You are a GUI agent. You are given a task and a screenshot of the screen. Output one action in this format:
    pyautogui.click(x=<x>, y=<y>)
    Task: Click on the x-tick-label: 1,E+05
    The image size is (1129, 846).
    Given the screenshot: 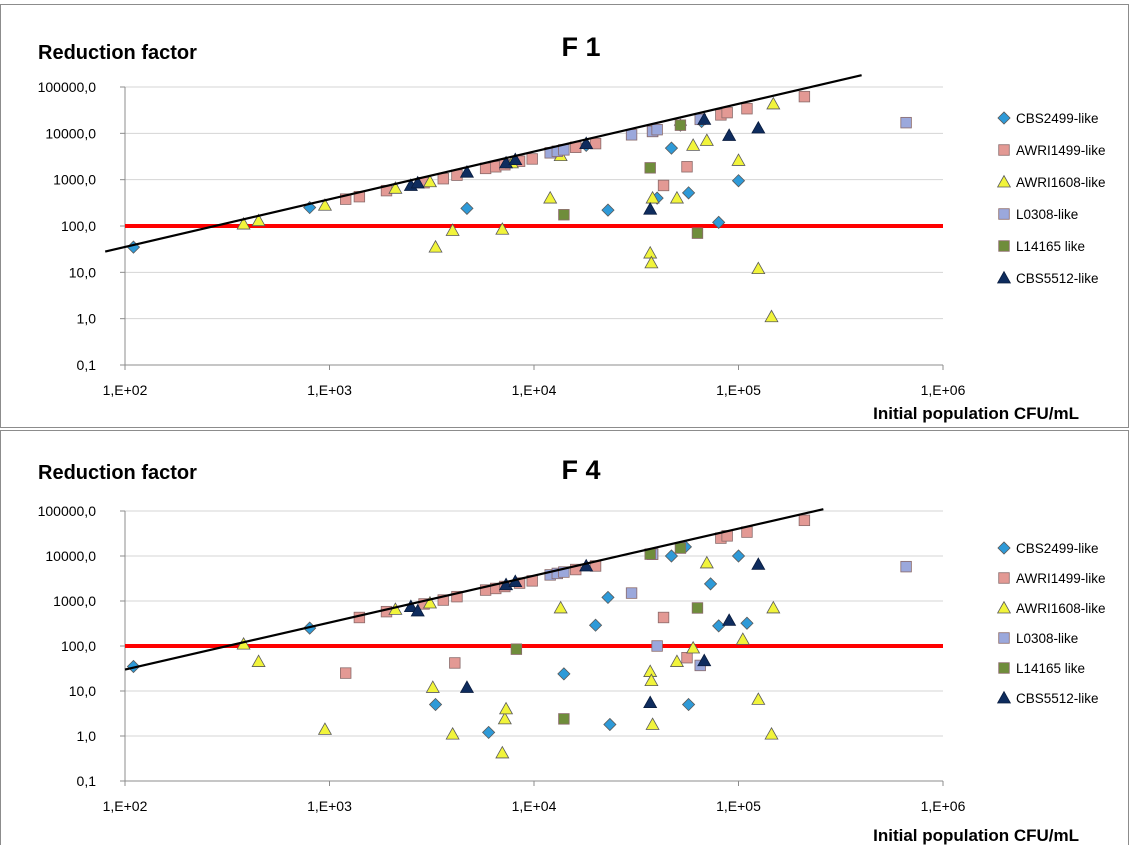 What is the action you would take?
    pyautogui.click(x=738, y=806)
    